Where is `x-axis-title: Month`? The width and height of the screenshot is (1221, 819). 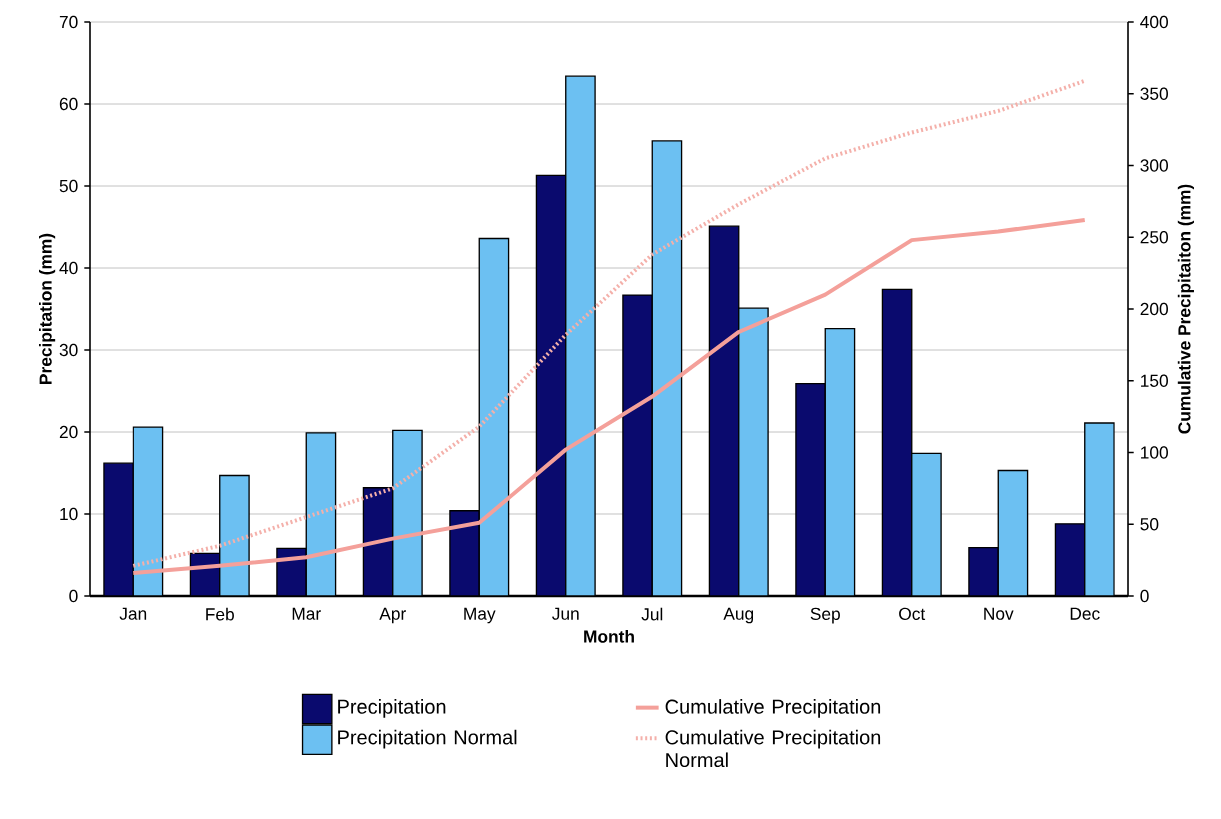
x-axis-title: Month is located at coordinates (609, 636).